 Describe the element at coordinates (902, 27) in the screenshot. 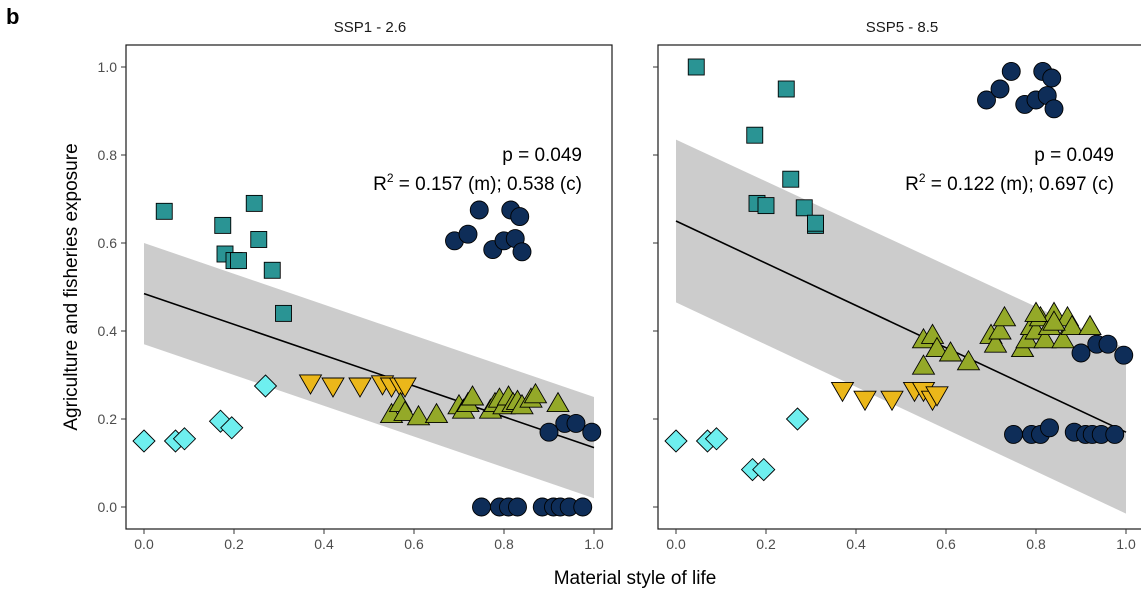

I see `facet-title-ssp5: SSP5 - 8.5` at that location.